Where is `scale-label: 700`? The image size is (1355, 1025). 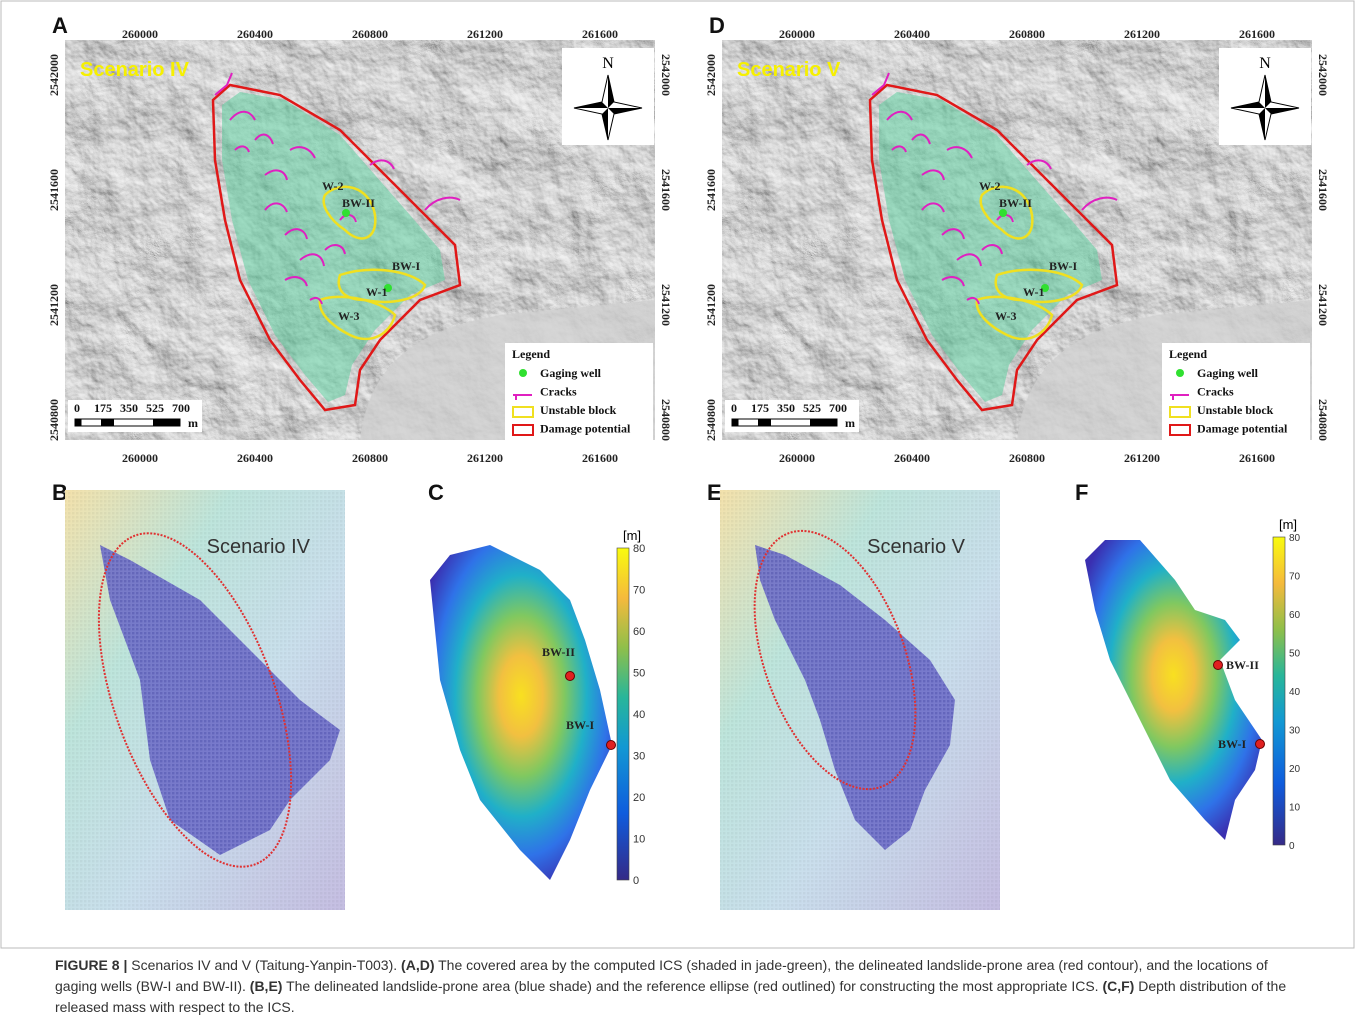 scale-label: 700 is located at coordinates (838, 408).